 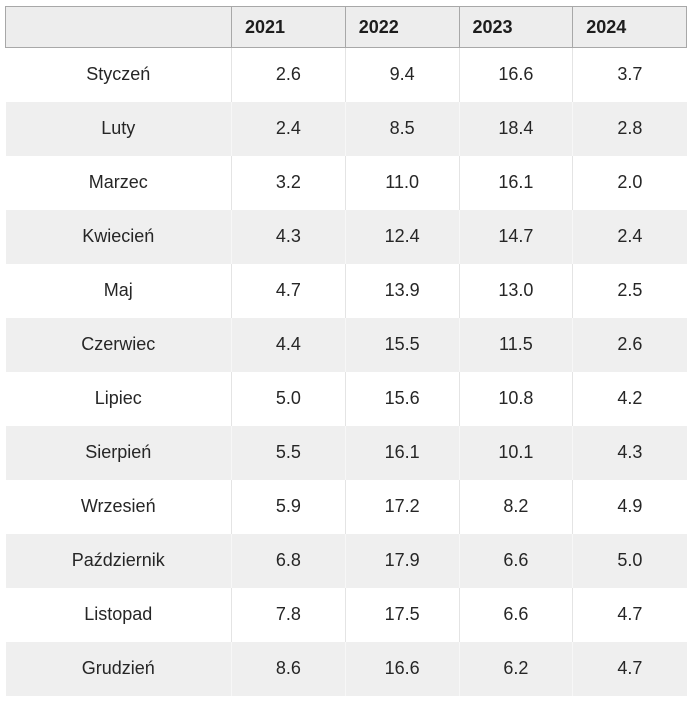 What do you see at coordinates (118, 344) in the screenshot?
I see `month-cell: Czerwiec` at bounding box center [118, 344].